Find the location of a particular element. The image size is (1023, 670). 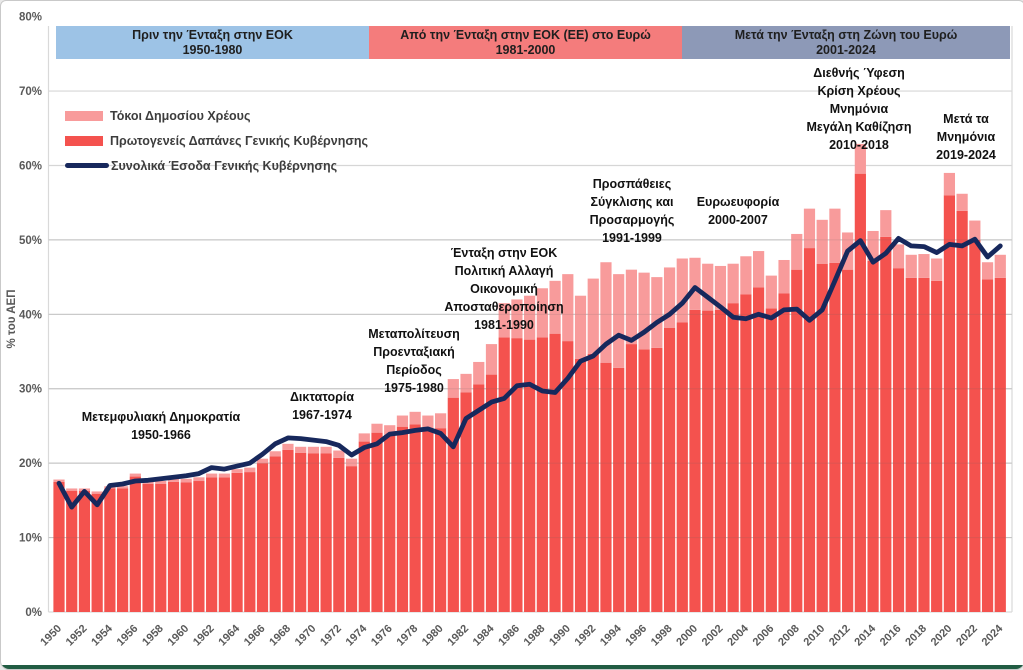

x-tick-label: 2008 is located at coordinates (789, 636).